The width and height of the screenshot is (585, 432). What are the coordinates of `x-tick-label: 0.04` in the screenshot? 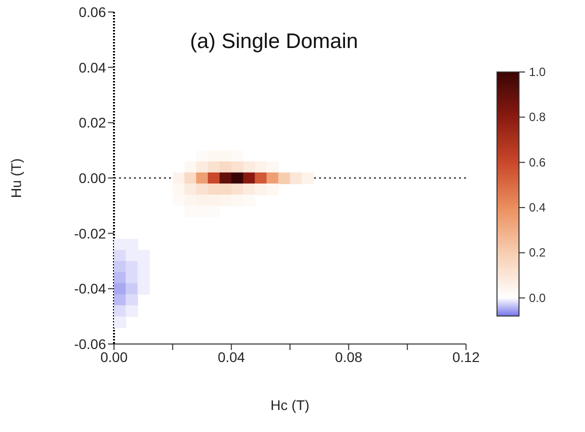 It's located at (232, 356).